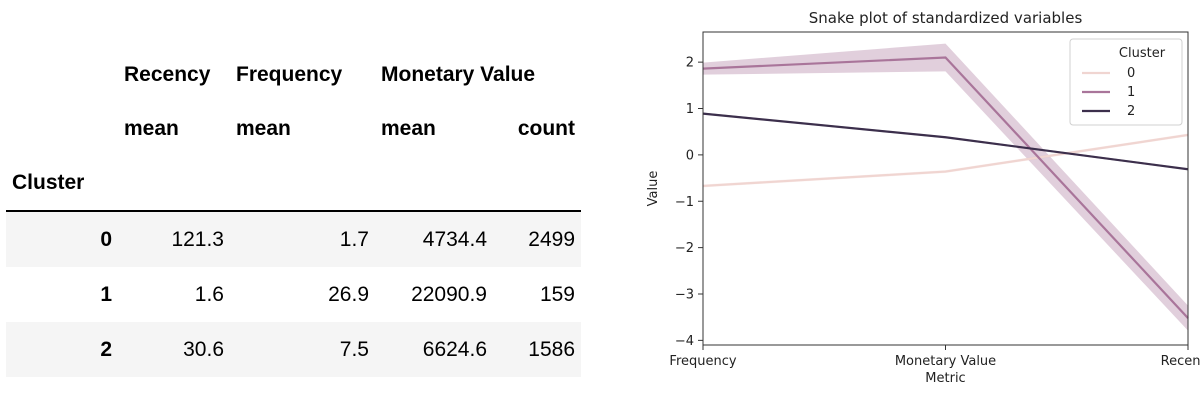  What do you see at coordinates (106, 294) in the screenshot?
I see `row-index: 1` at bounding box center [106, 294].